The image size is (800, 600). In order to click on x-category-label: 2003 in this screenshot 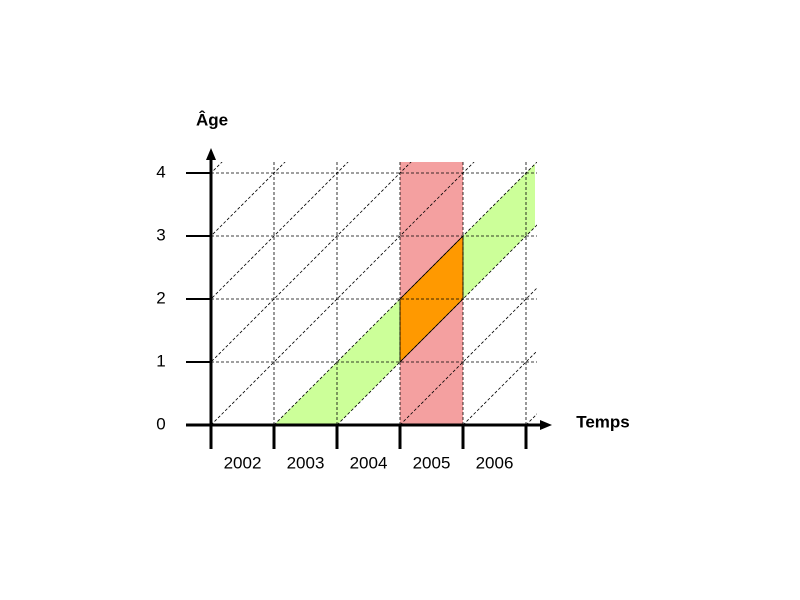, I will do `click(306, 462)`.